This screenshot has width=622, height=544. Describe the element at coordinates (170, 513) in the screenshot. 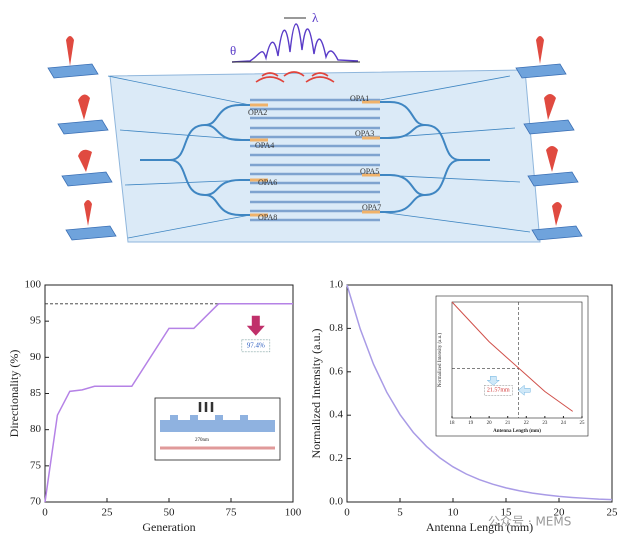

I see `x-tick-label: 50` at that location.